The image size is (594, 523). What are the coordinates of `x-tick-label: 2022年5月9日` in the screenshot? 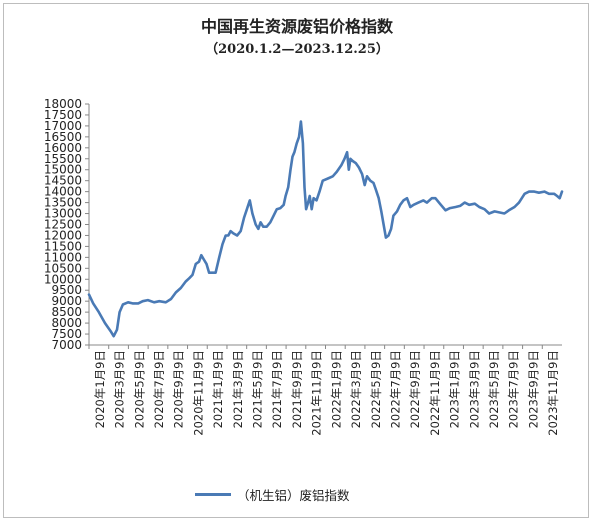 It's located at (376, 389).